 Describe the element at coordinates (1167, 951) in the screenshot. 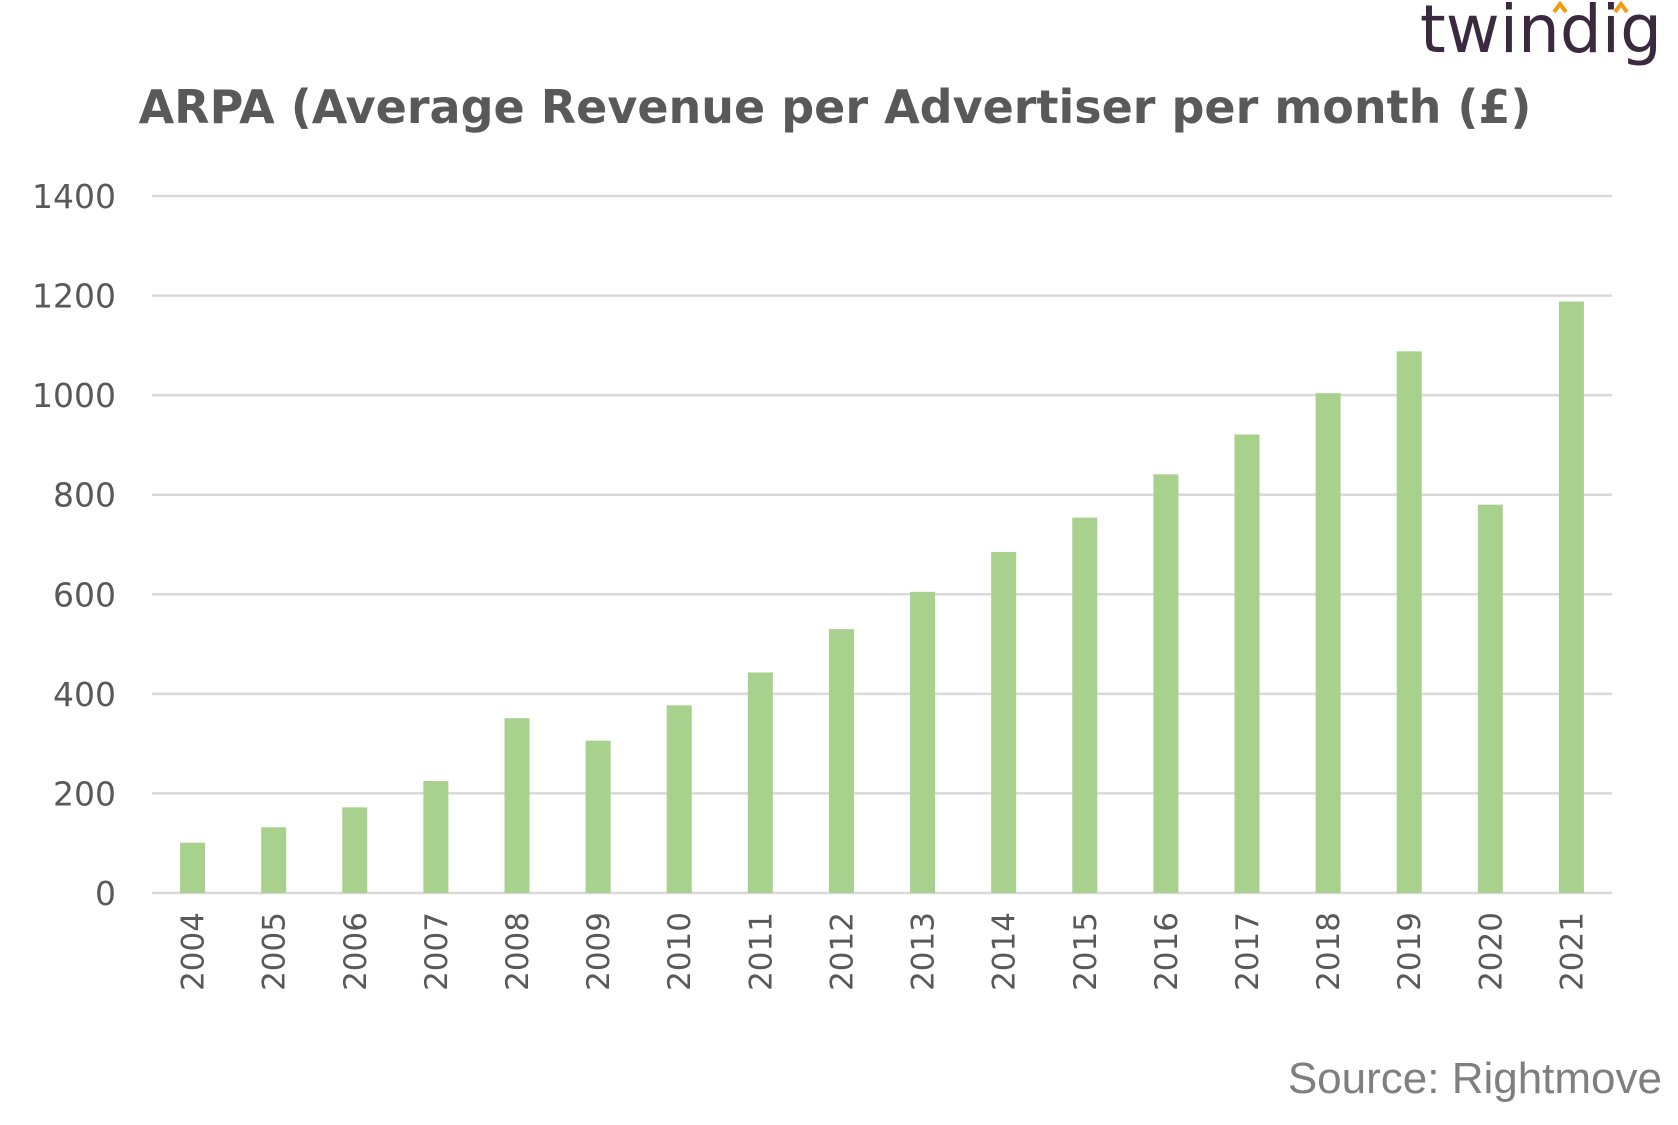

I see `x-tick-label: 2016` at that location.